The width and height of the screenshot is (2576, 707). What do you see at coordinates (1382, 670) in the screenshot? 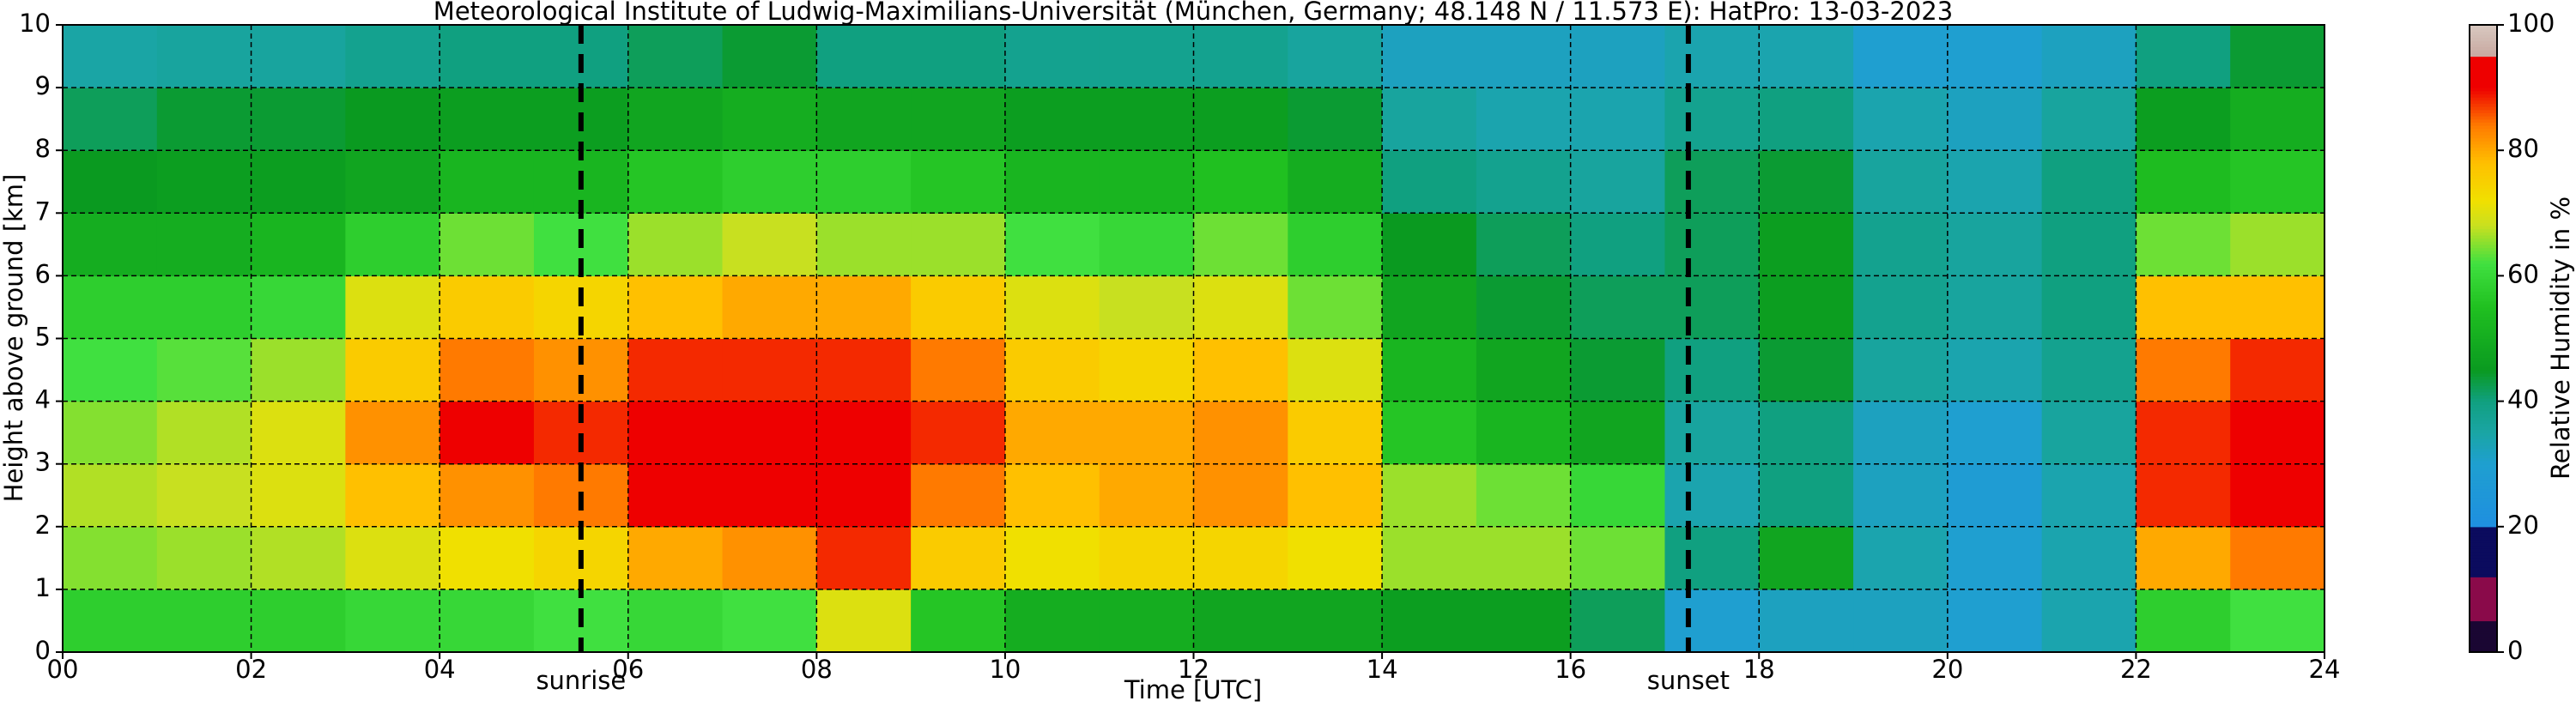
I see `x-tick-label: 14` at bounding box center [1382, 670].